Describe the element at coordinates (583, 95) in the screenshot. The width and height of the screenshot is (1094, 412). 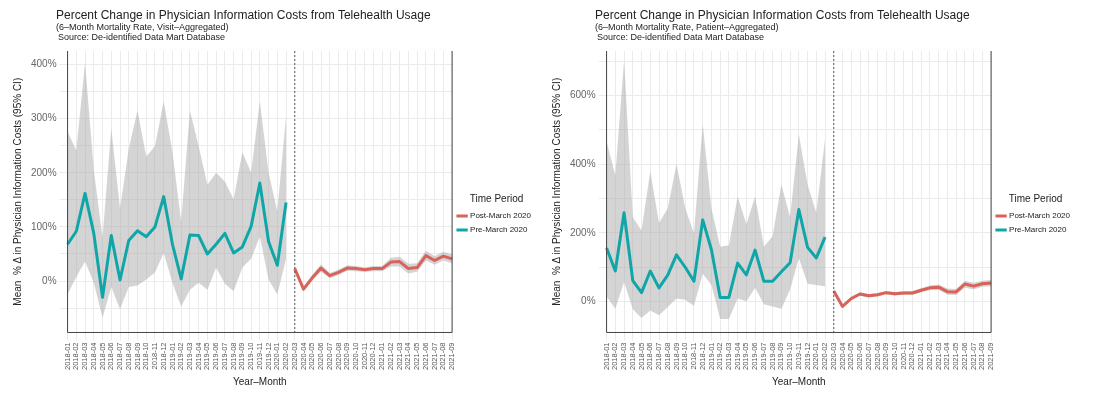
I see `y-tick-label: 600%` at that location.